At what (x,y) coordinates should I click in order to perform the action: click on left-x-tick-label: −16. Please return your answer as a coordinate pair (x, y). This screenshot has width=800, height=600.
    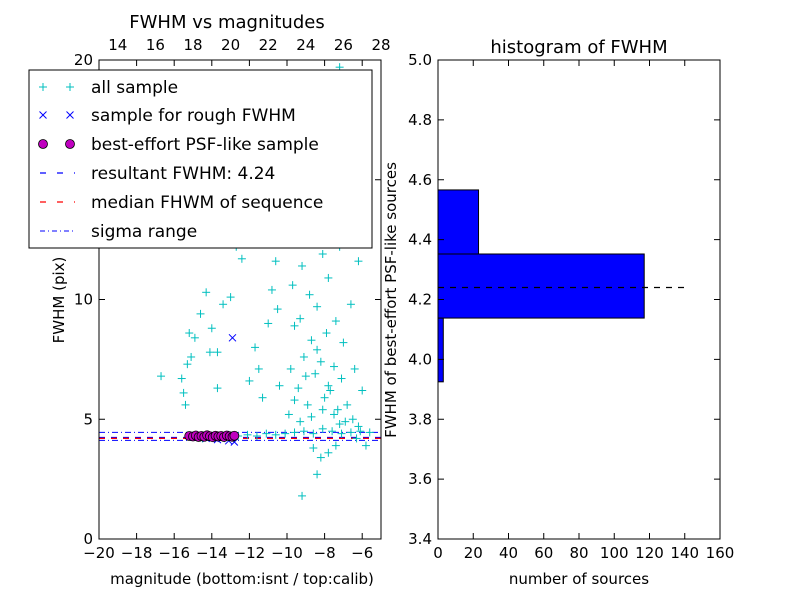
    Looking at the image, I should click on (174, 553).